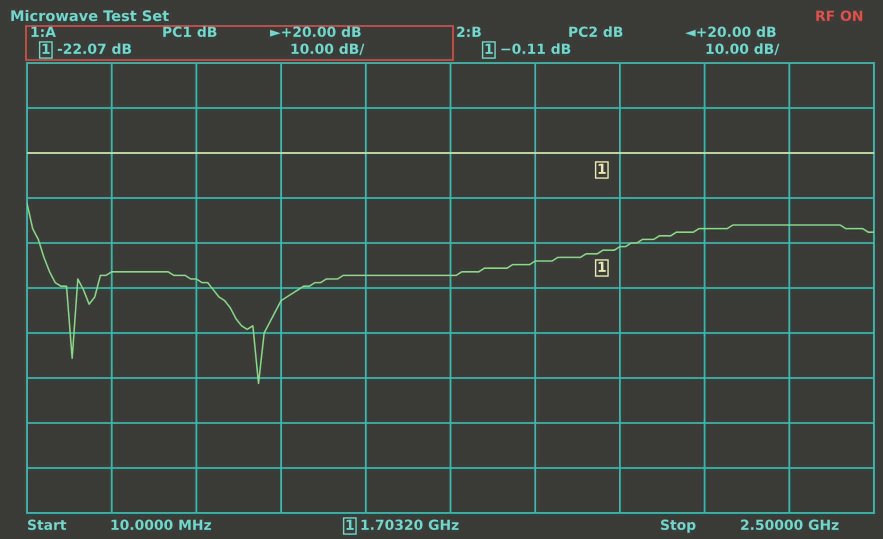  Describe the element at coordinates (161, 525) in the screenshot. I see `text: 10.0000 MHz` at that location.